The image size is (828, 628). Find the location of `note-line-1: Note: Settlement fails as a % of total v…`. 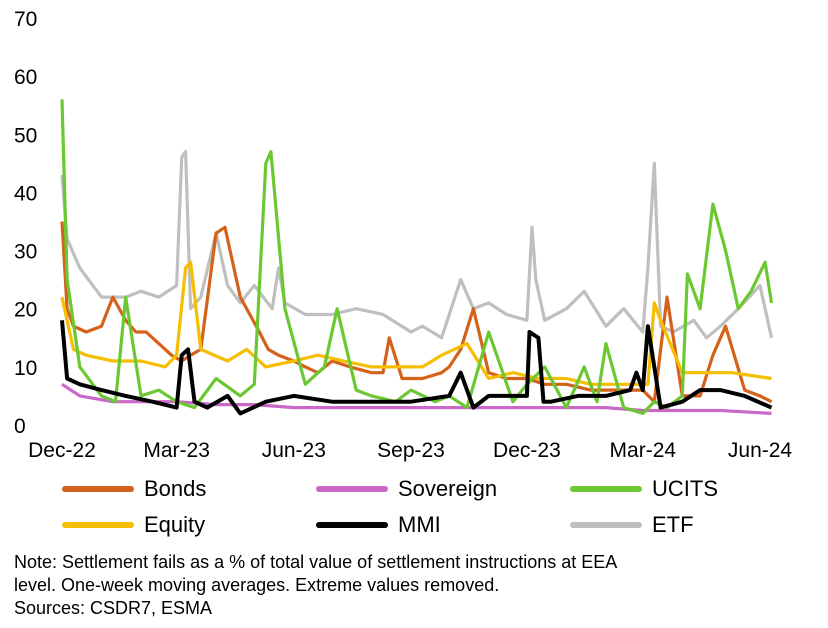

note-line-1: Note: Settlement fails as a % of total v… is located at coordinates (316, 562).